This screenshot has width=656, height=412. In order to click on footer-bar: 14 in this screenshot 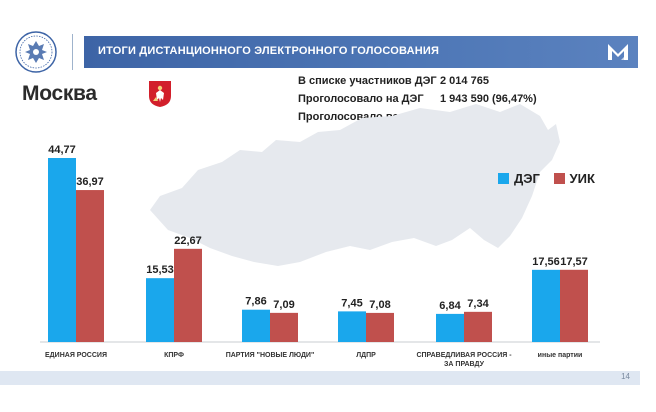, I will do `click(320, 378)`.